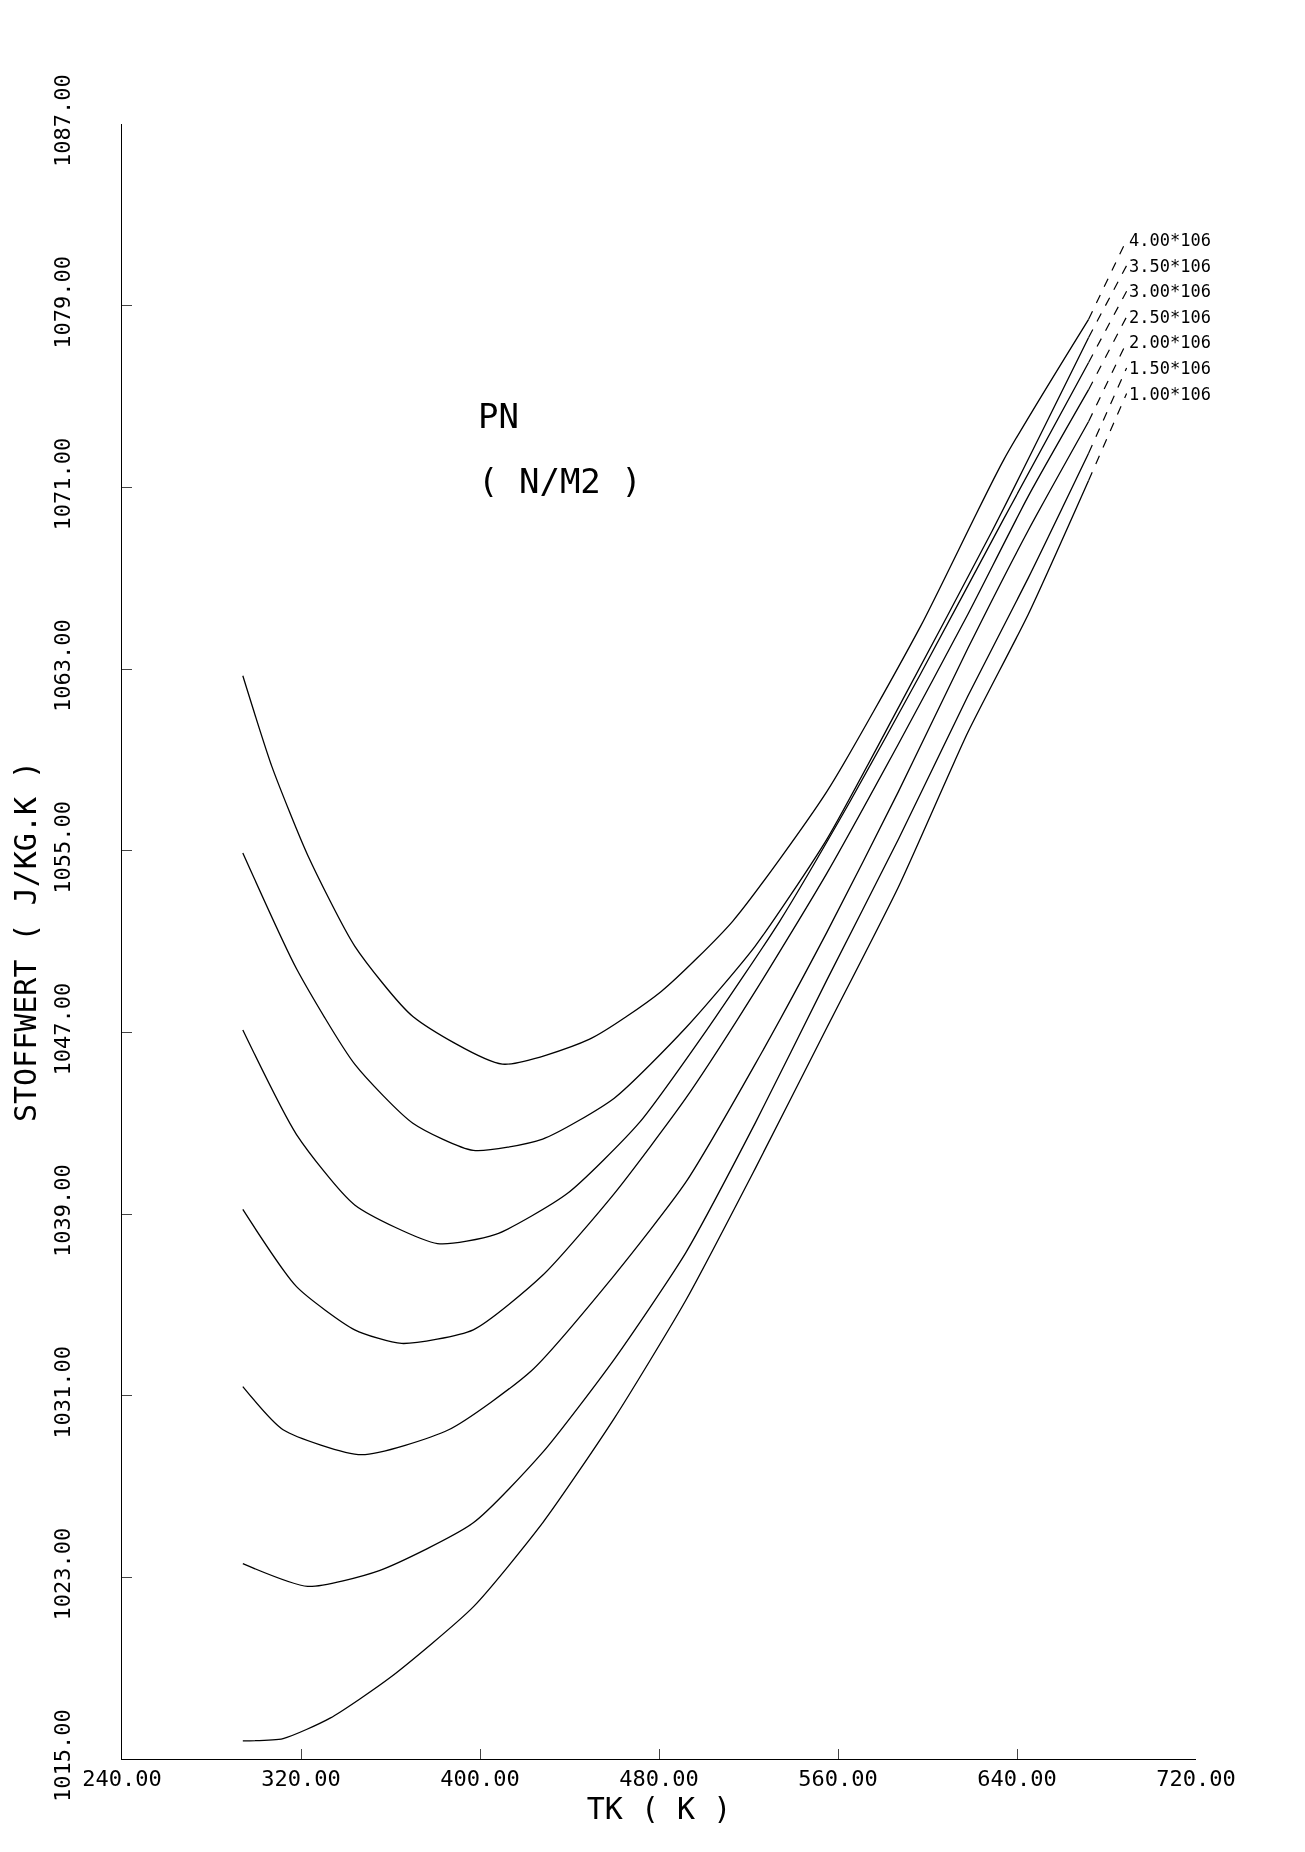 The height and width of the screenshot is (1852, 1305). I want to click on text: 1.50*106, so click(1170, 368).